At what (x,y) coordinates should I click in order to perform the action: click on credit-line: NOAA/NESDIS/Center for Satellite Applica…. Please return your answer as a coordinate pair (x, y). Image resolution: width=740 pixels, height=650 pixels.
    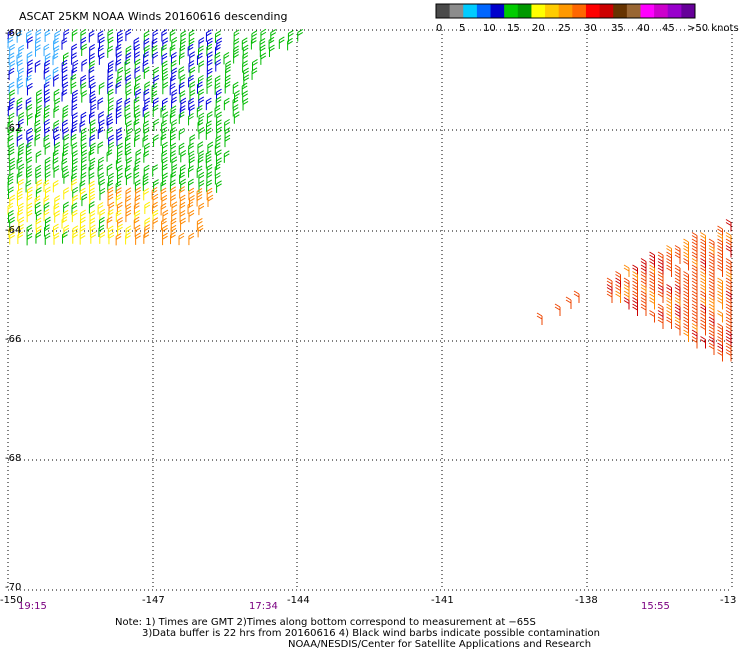
    Looking at the image, I should click on (439, 644).